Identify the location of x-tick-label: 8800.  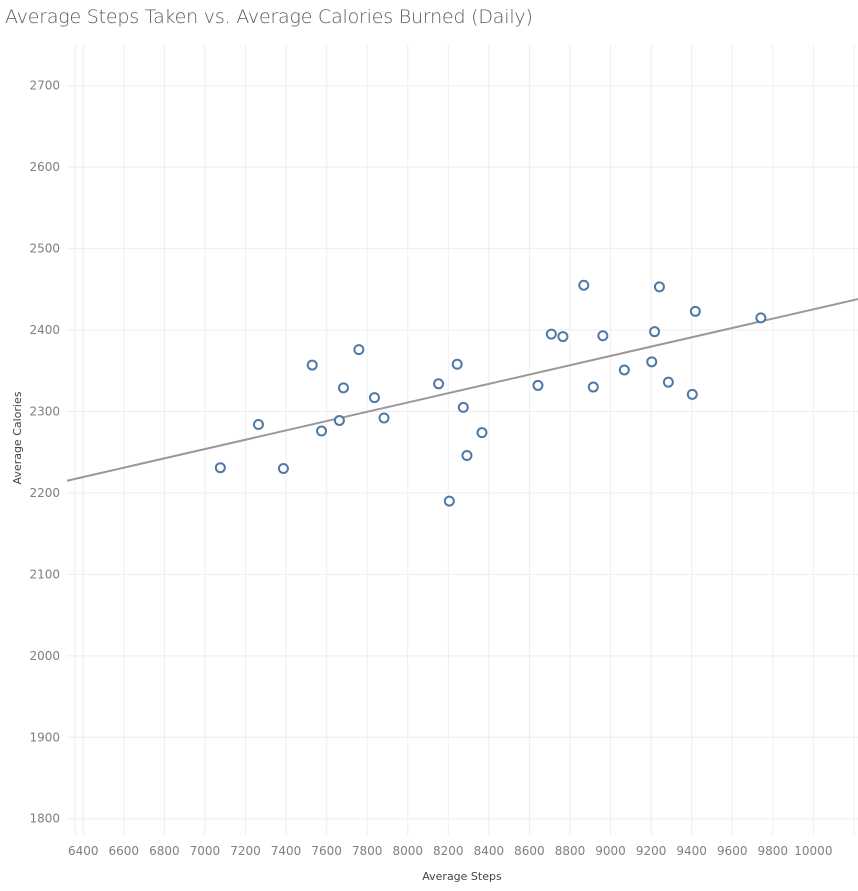
(570, 851).